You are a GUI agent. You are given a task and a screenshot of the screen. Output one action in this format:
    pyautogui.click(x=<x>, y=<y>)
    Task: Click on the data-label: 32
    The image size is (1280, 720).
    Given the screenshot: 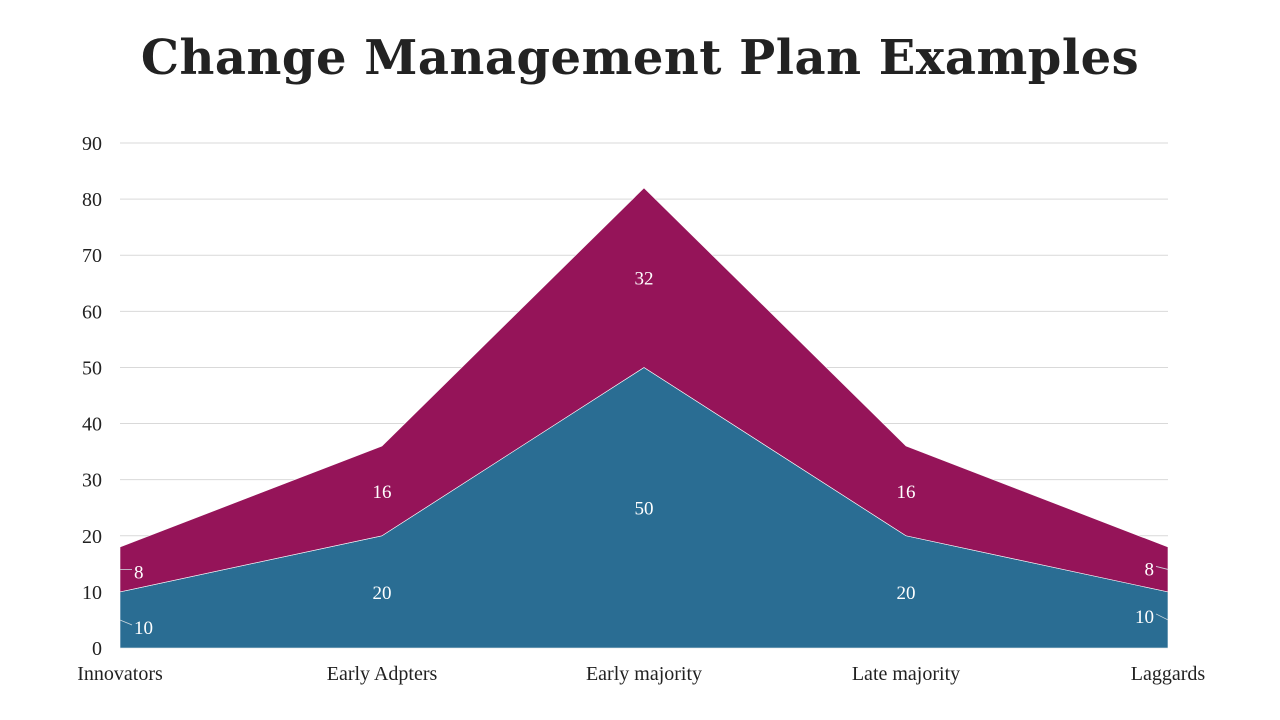 What is the action you would take?
    pyautogui.click(x=644, y=279)
    